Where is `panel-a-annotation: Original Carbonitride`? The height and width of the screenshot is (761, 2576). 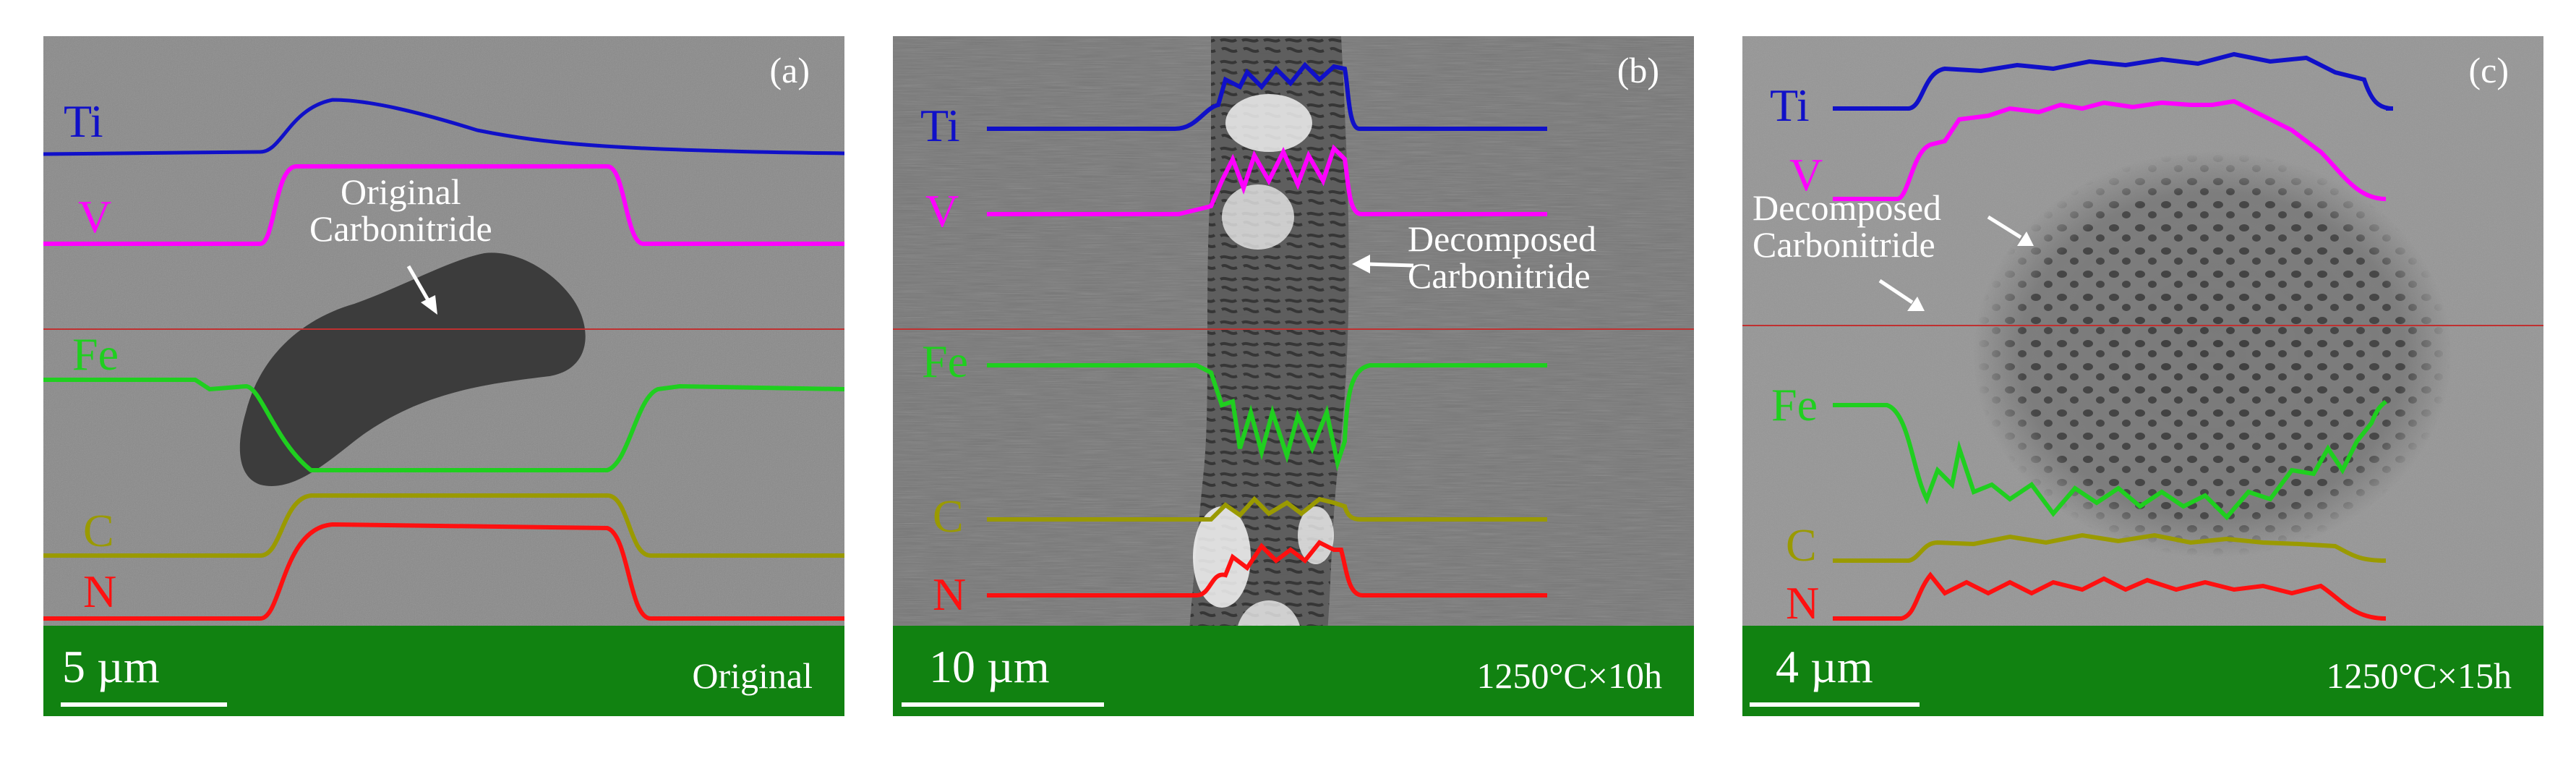 panel-a-annotation: Original Carbonitride is located at coordinates (400, 211).